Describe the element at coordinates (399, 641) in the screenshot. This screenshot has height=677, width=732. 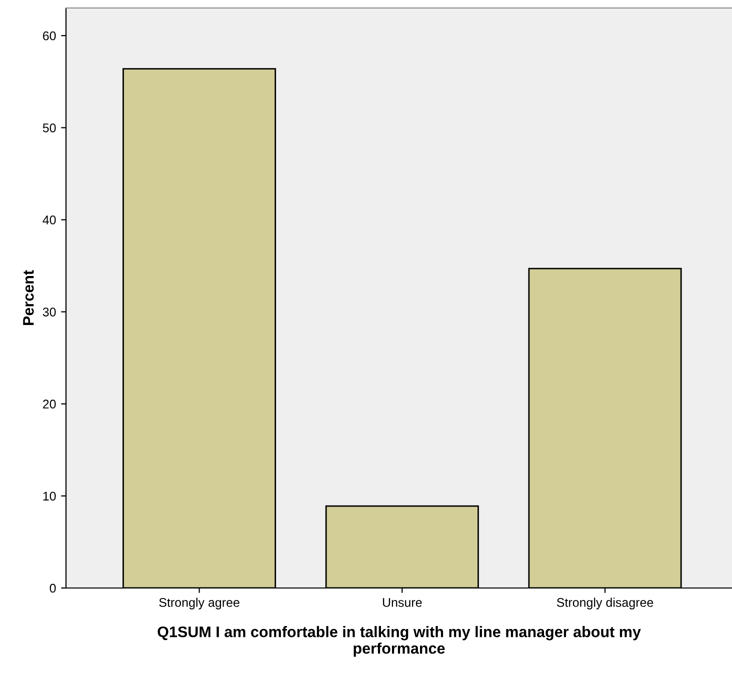
I see `x-axis-title: Q1SUM I am comfortable in talking with my line manager about my performance` at that location.